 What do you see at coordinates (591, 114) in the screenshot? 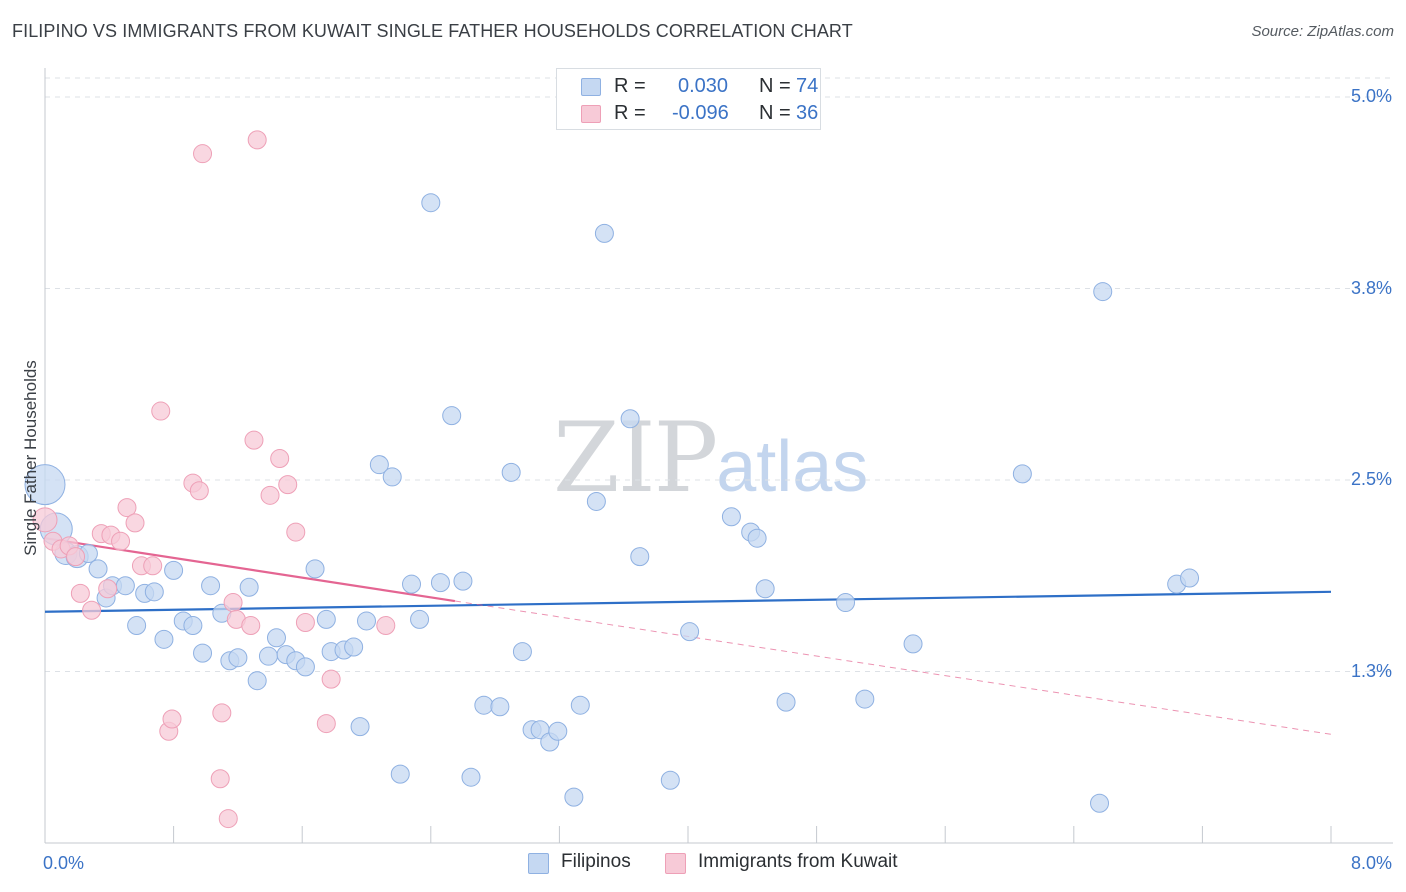
I see `legend-swatch-pink` at bounding box center [591, 114].